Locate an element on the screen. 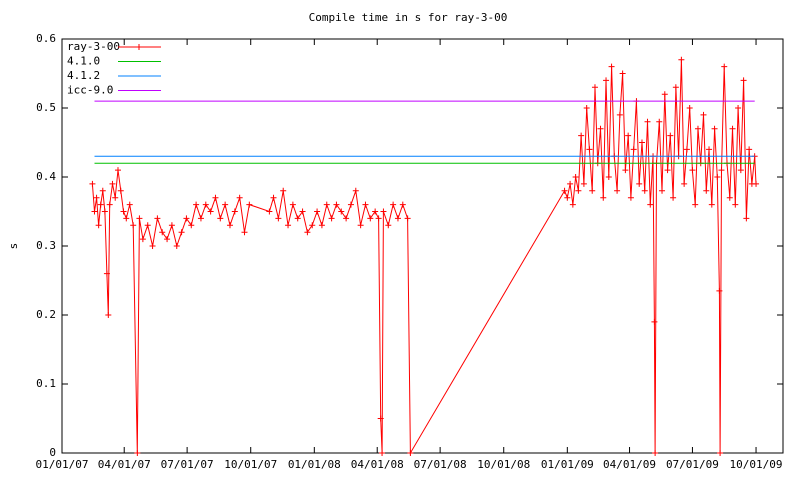  legend-marker is located at coordinates (139, 47).